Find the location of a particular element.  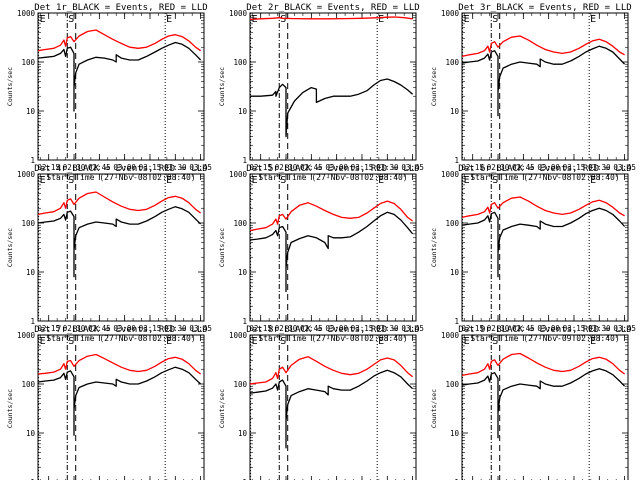

panel-title: Det 7r_BLACK = Events, RED = LLD is located at coordinates (120, 330).